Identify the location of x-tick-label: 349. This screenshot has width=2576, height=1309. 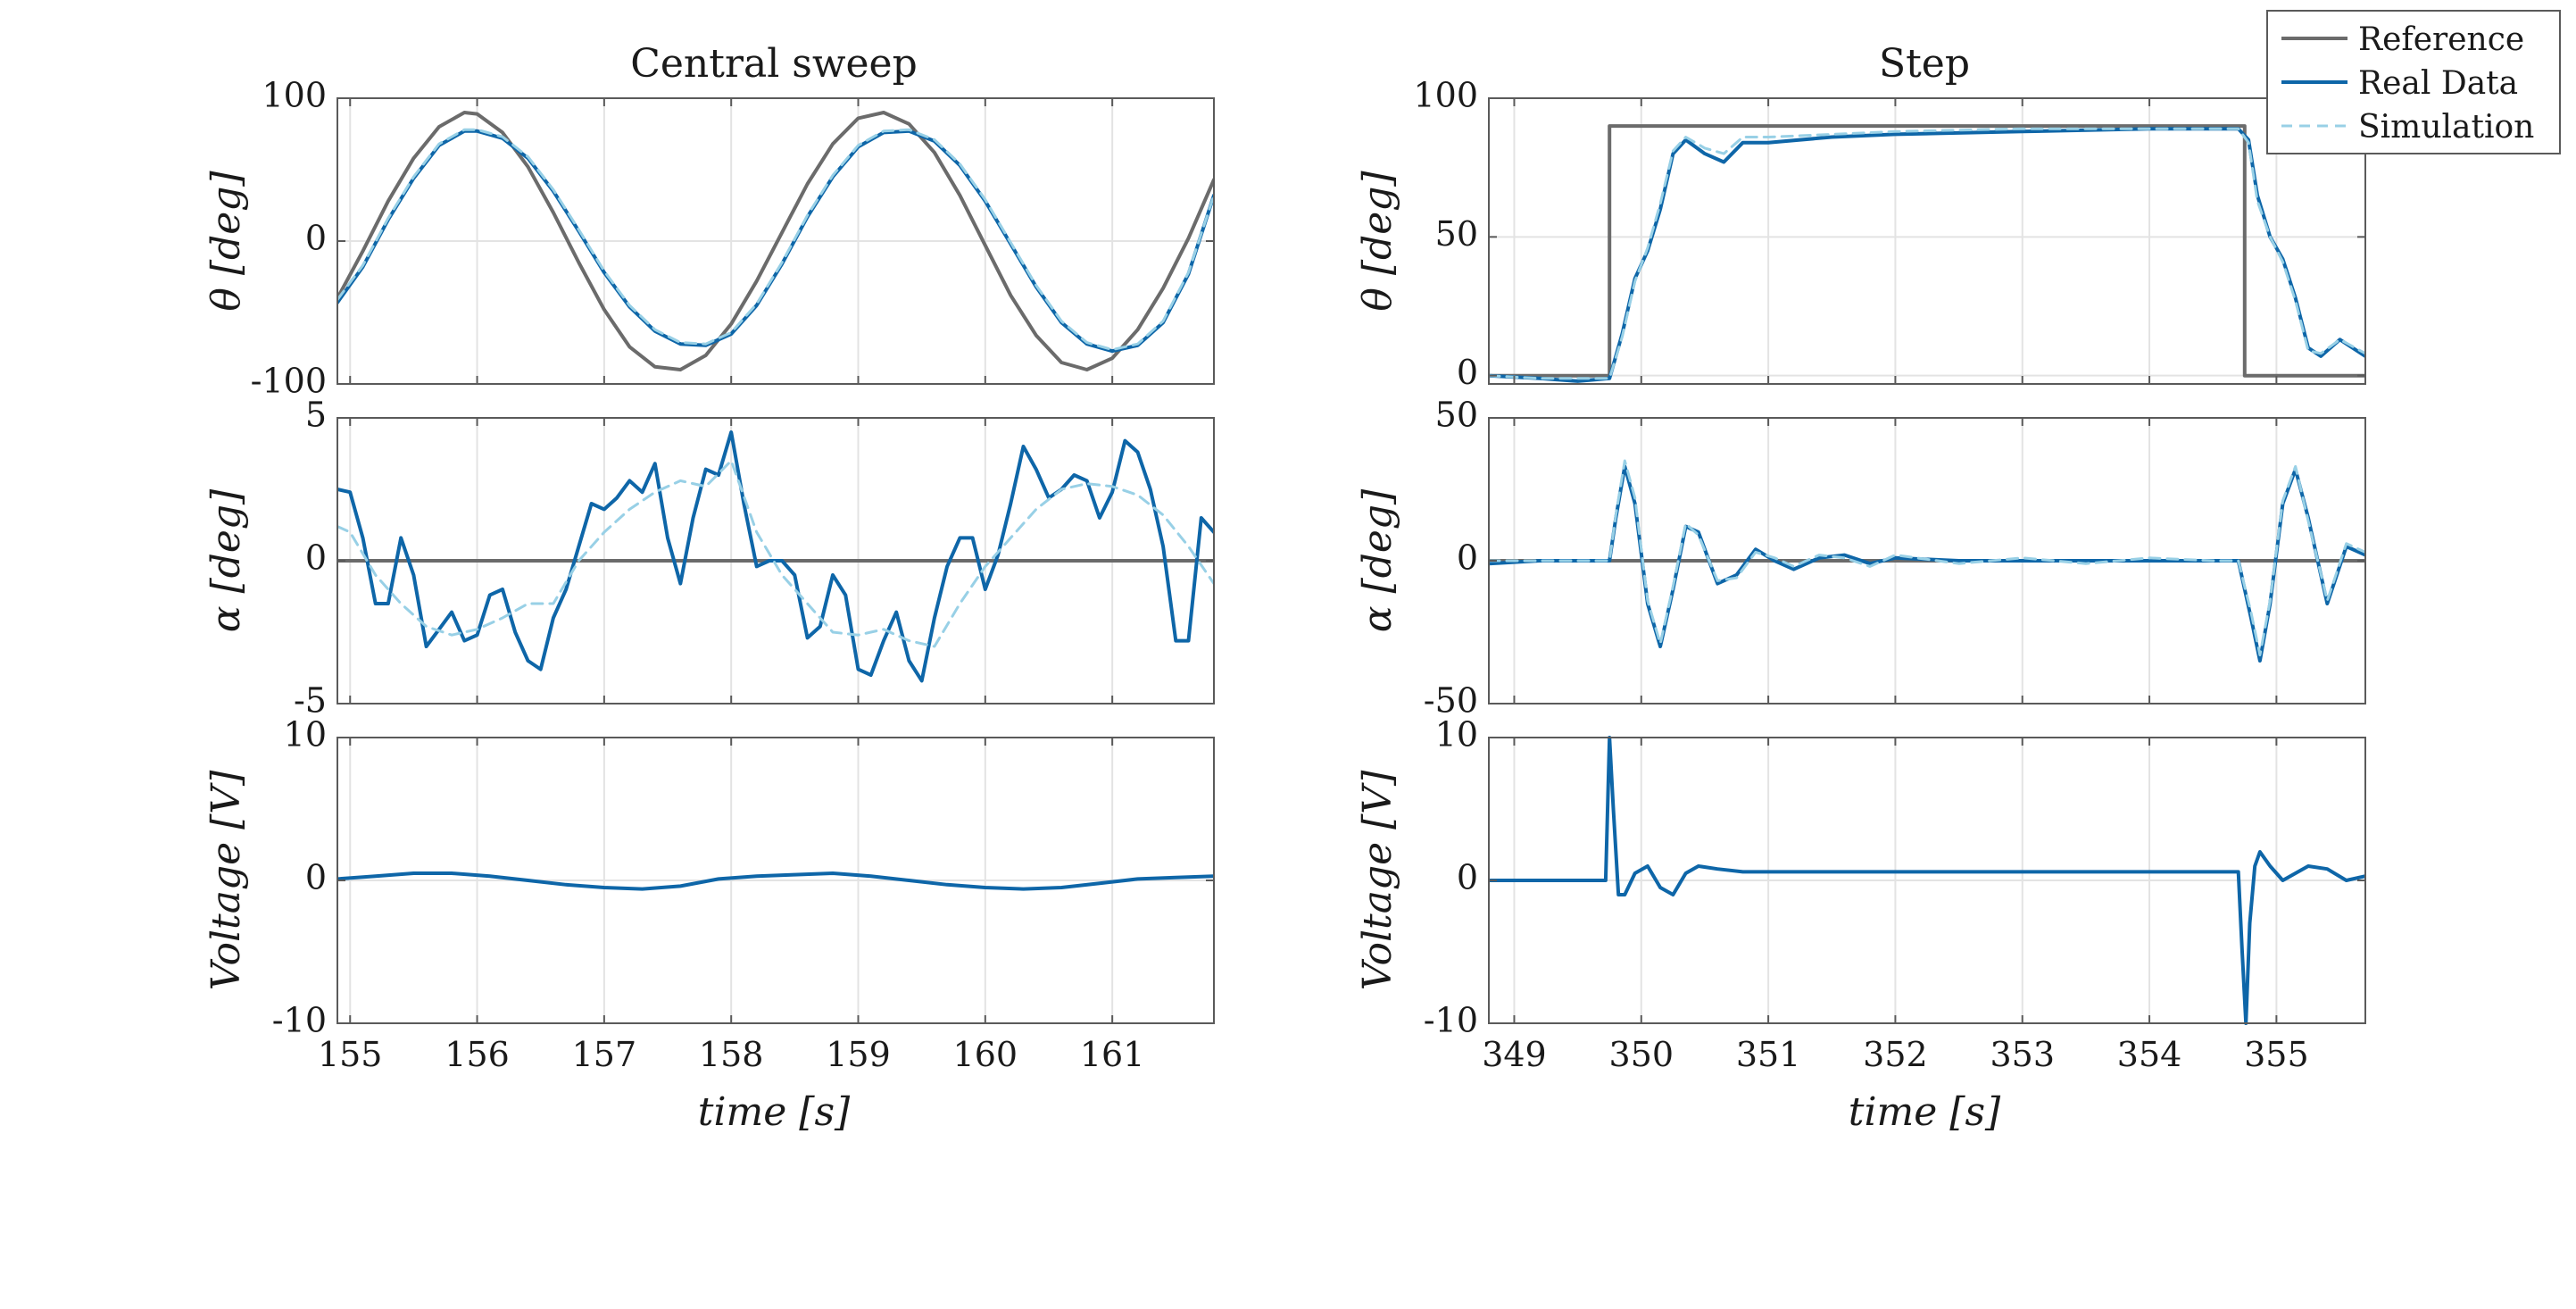
(1514, 1055).